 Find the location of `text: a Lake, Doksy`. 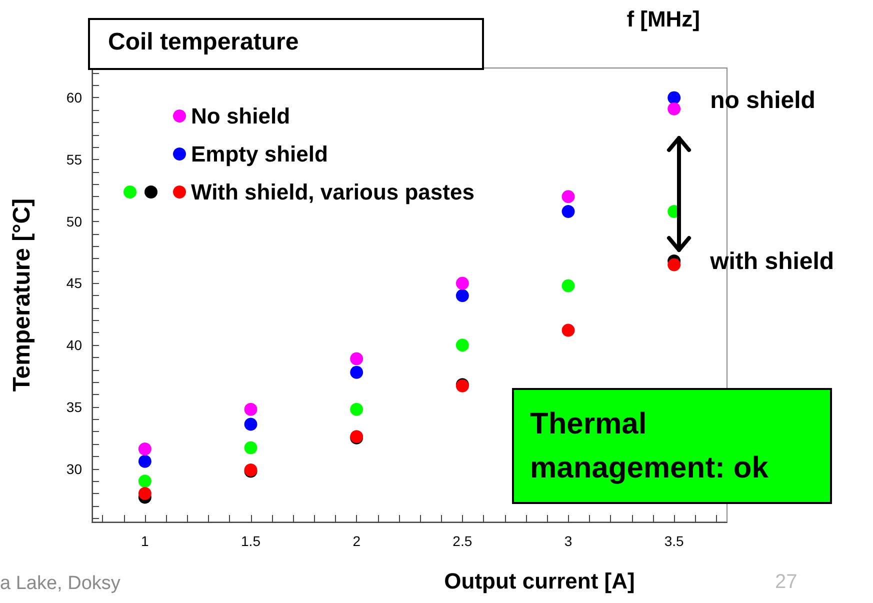

text: a Lake, Doksy is located at coordinates (60, 583).